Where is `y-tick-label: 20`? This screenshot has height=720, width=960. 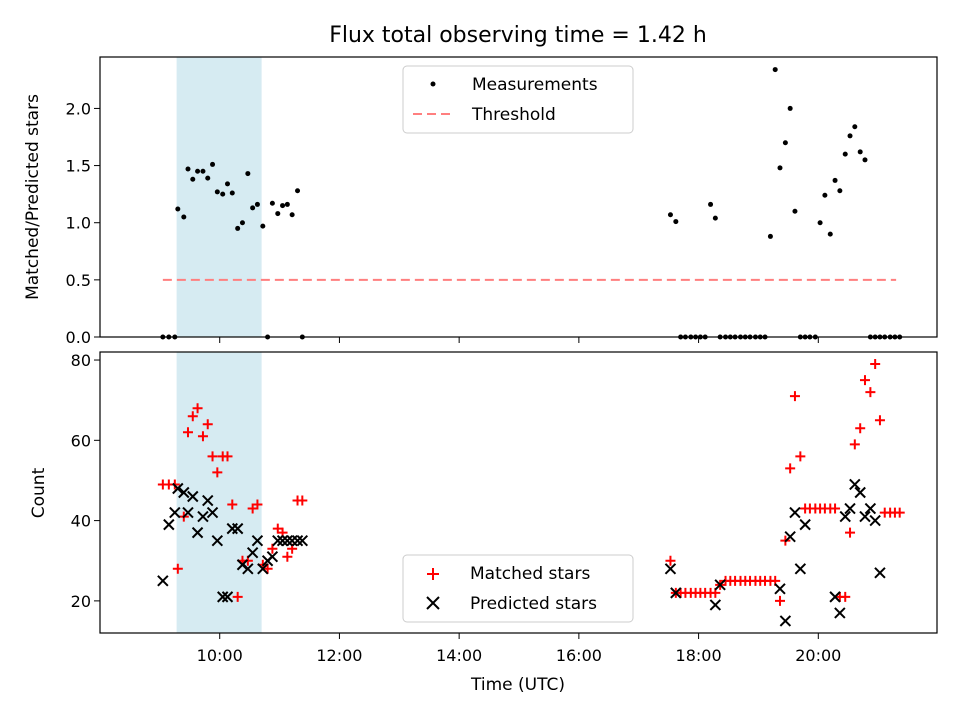 y-tick-label: 20 is located at coordinates (81, 601).